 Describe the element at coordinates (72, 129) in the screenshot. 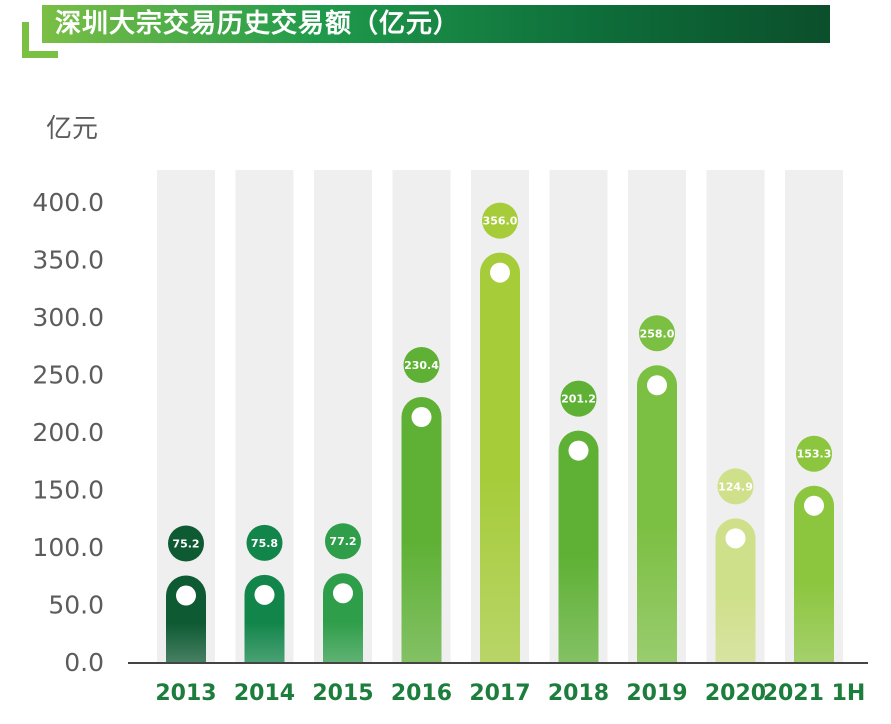

I see `y-axis-unit-label: 亿元` at that location.